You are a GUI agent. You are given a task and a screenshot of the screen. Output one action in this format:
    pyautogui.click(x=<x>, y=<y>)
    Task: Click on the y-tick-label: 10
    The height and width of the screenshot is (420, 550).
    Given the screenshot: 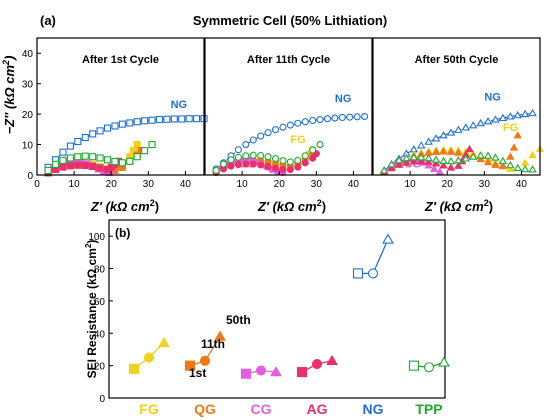 What is the action you would take?
    pyautogui.click(x=28, y=146)
    